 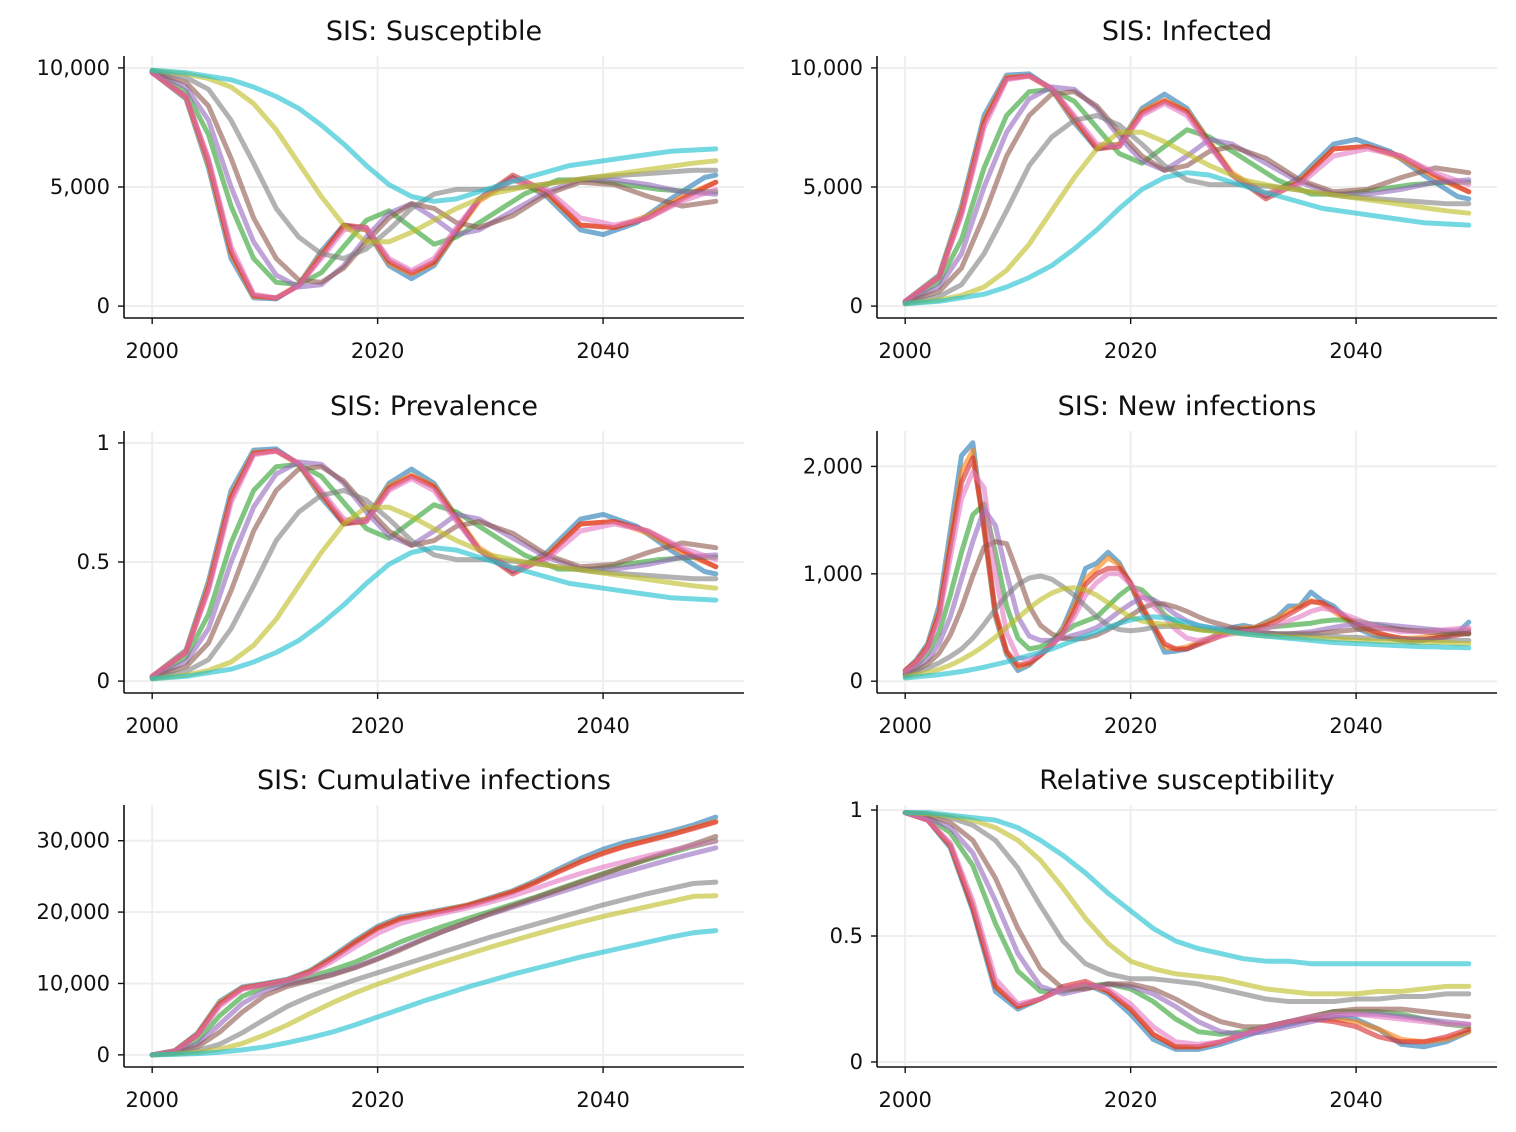 What do you see at coordinates (73, 841) in the screenshot?
I see `y-tick-label: 30,000` at bounding box center [73, 841].